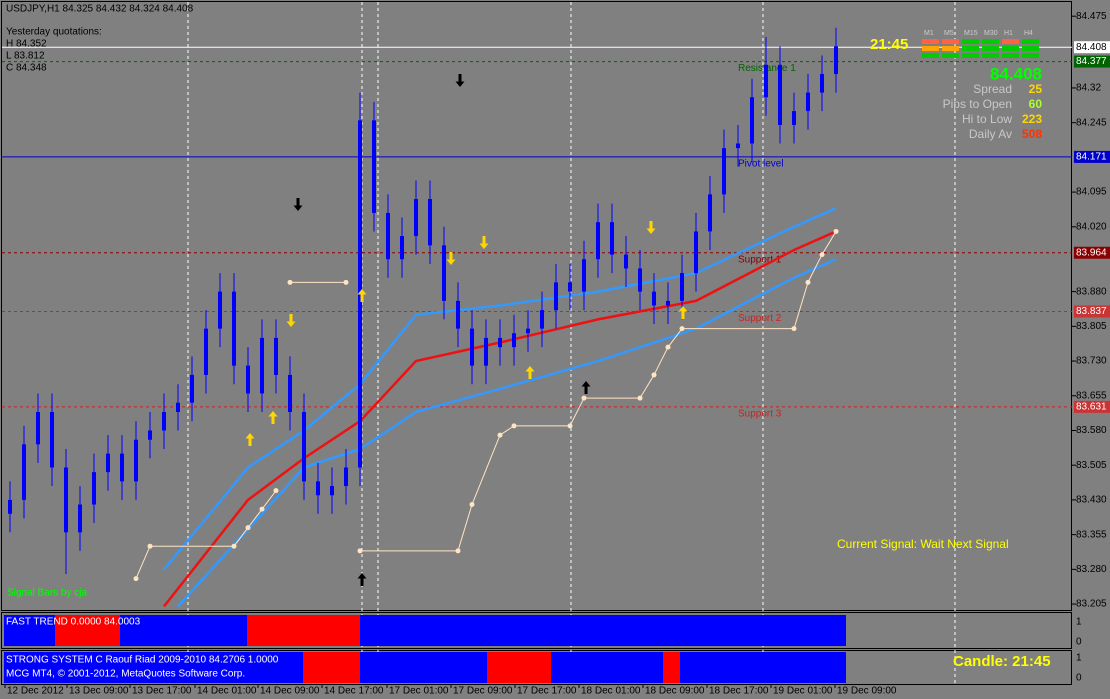 Image resolution: width=1110 pixels, height=699 pixels. Describe the element at coordinates (1091, 47) in the screenshot. I see `price-box-label: 84.408` at that location.